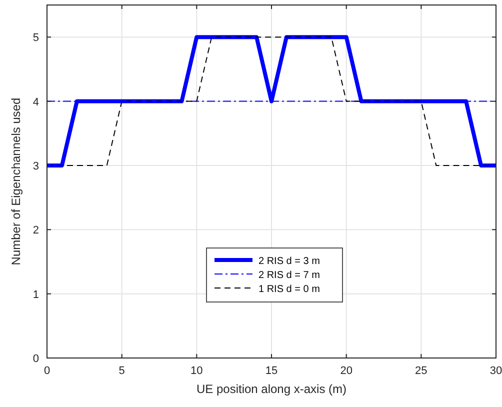  I want to click on x-tick-label: 5, so click(121, 371).